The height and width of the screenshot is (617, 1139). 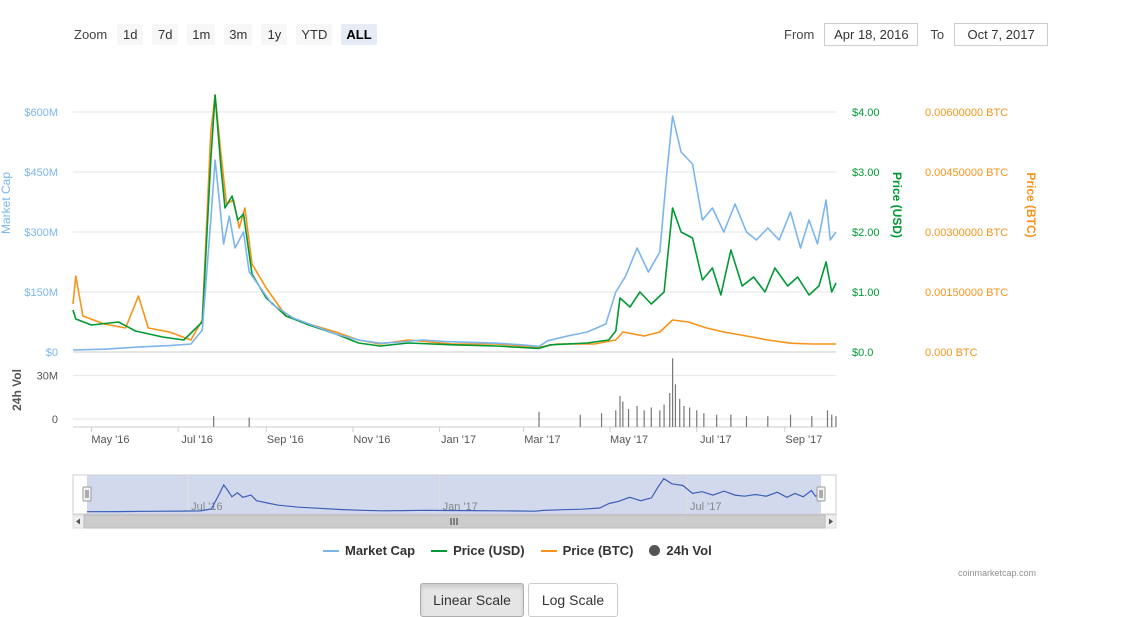 I want to click on x-tick-label: May '16, so click(x=110, y=440).